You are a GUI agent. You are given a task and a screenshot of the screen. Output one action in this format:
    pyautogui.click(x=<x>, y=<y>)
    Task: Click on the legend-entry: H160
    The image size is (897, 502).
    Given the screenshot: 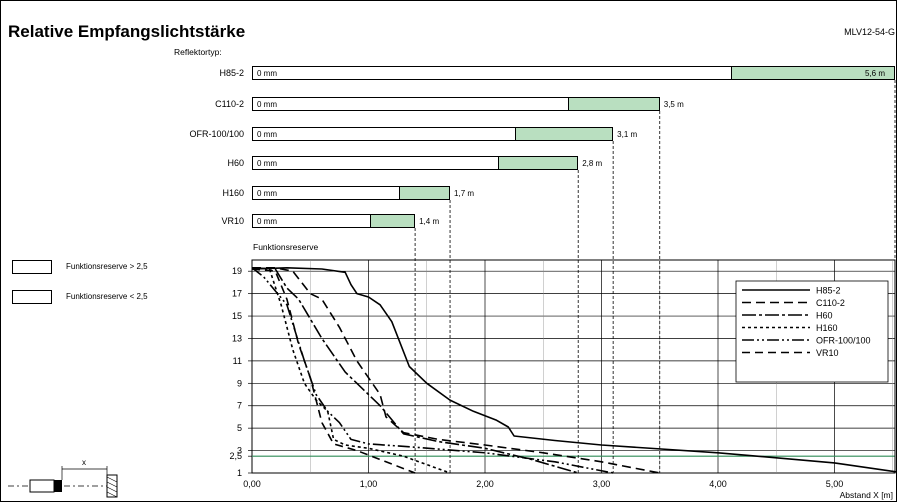 What is the action you would take?
    pyautogui.click(x=827, y=328)
    